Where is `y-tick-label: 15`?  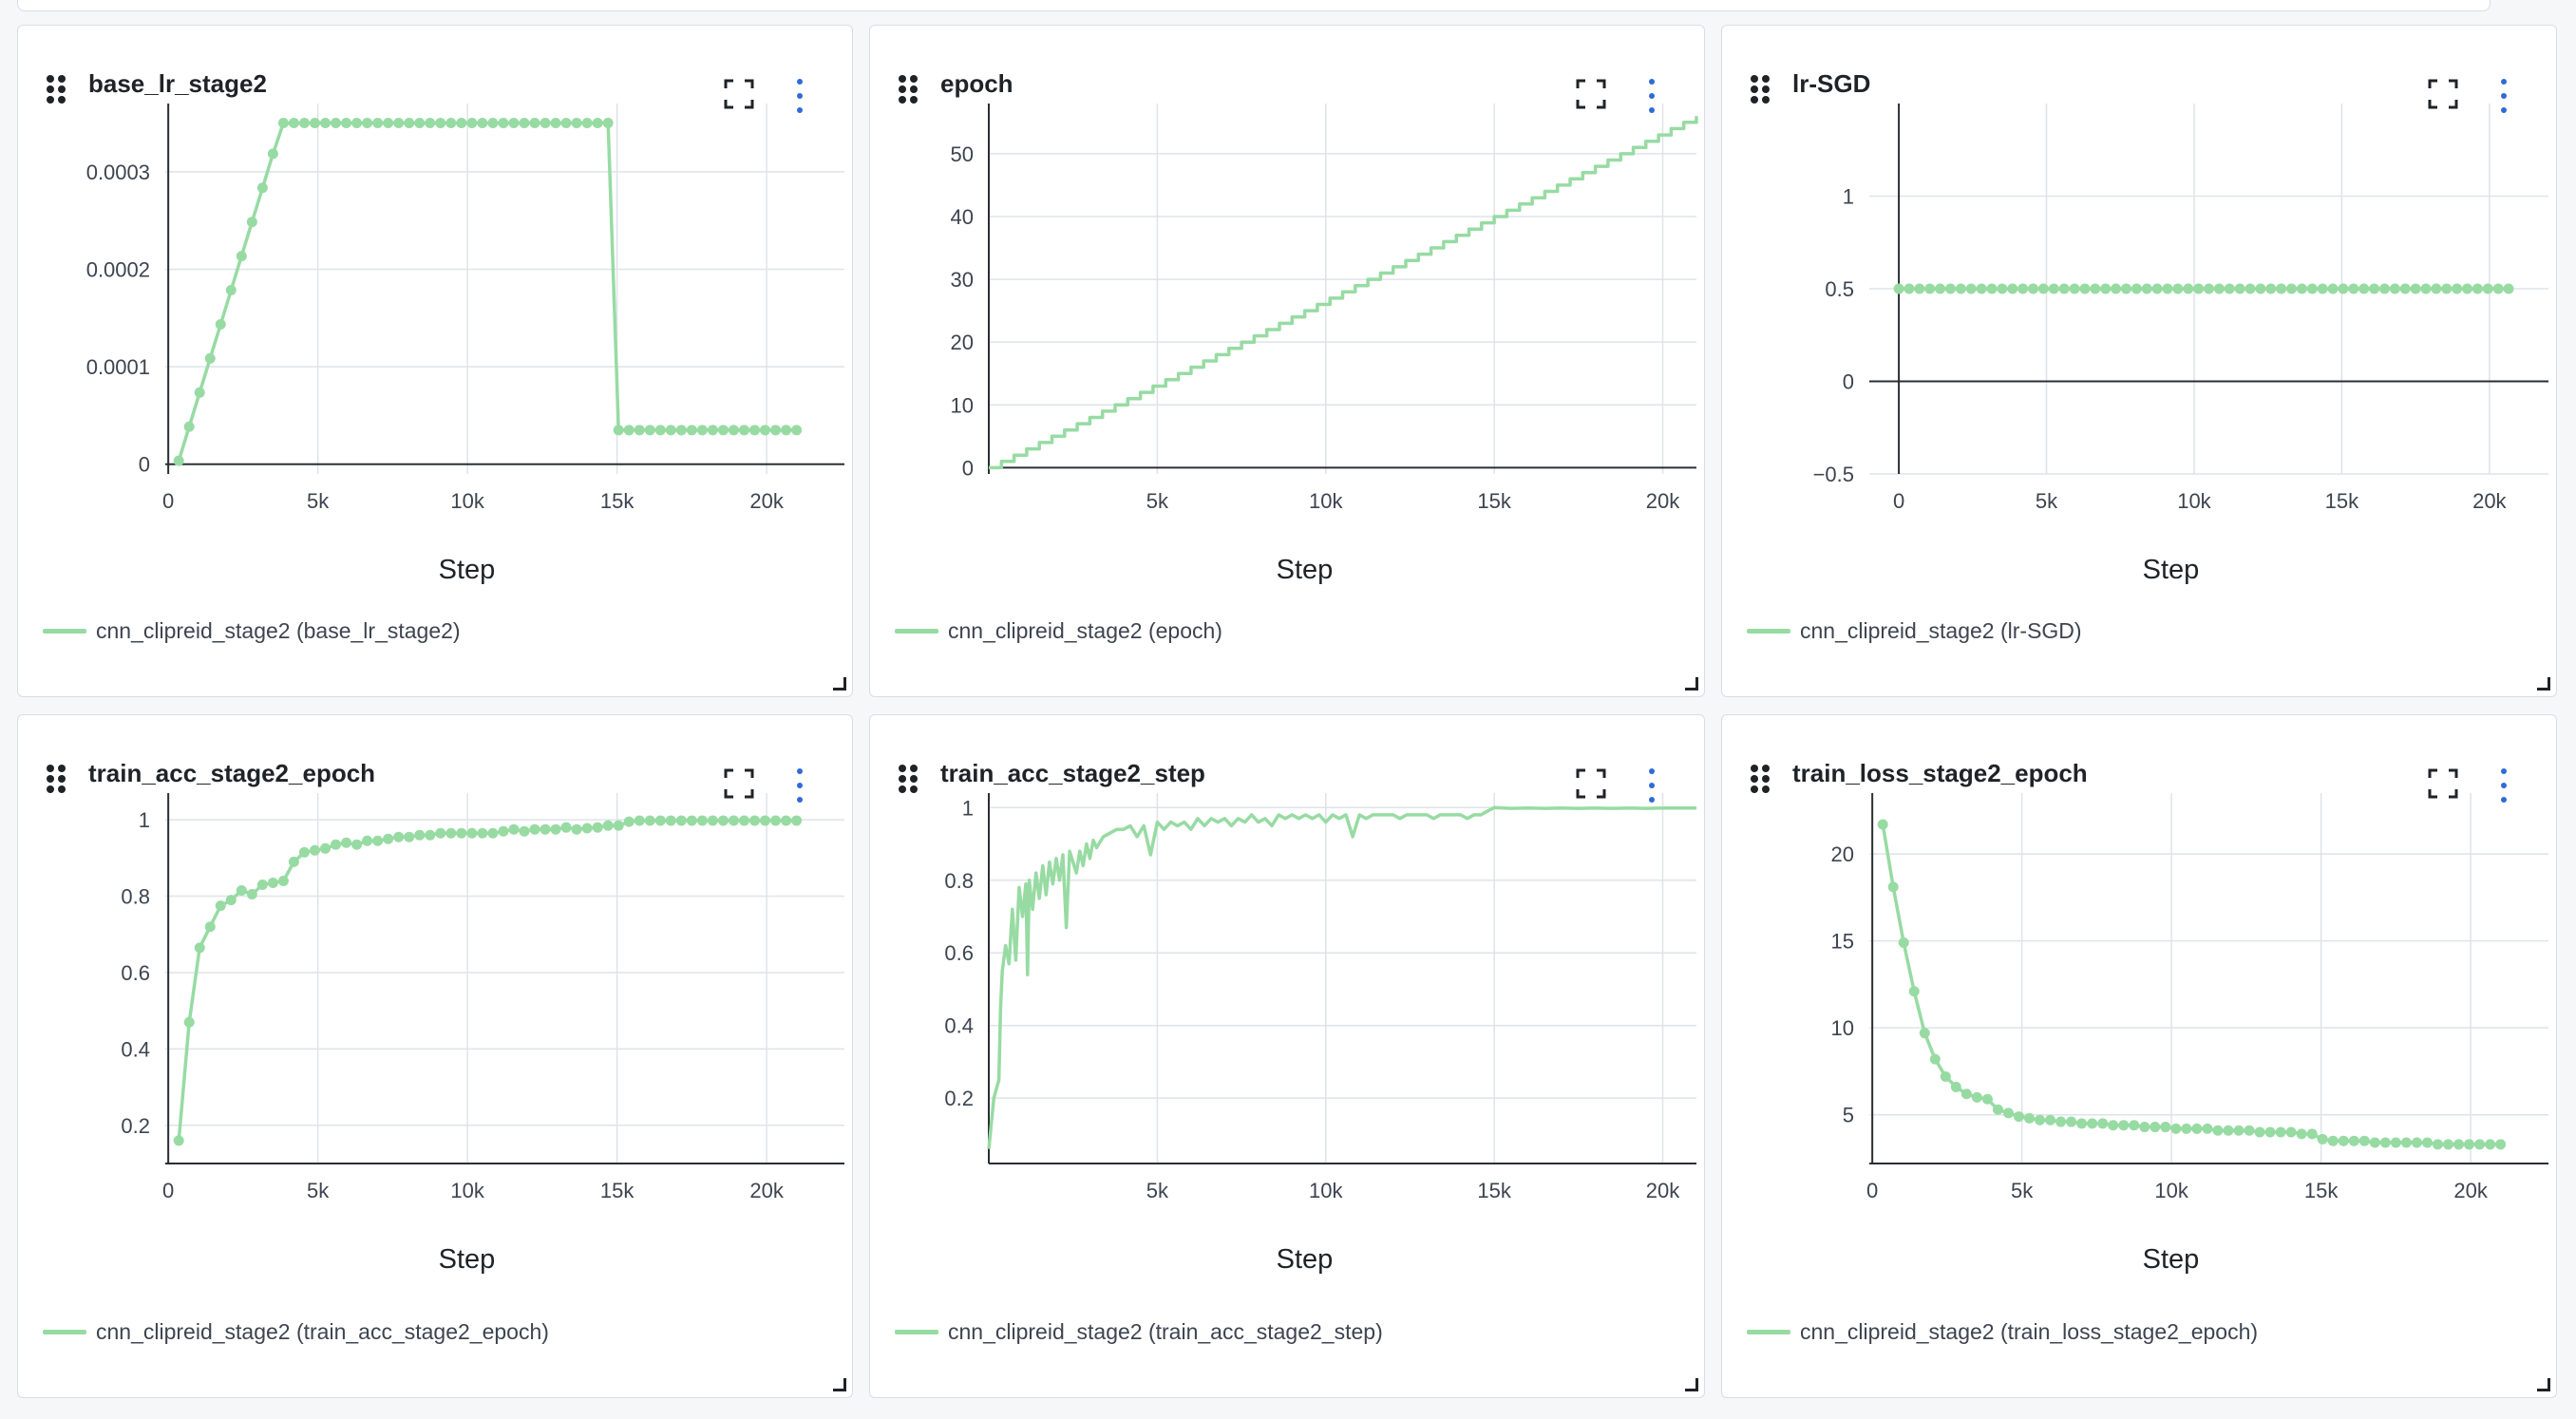
y-tick-label: 15 is located at coordinates (1842, 942).